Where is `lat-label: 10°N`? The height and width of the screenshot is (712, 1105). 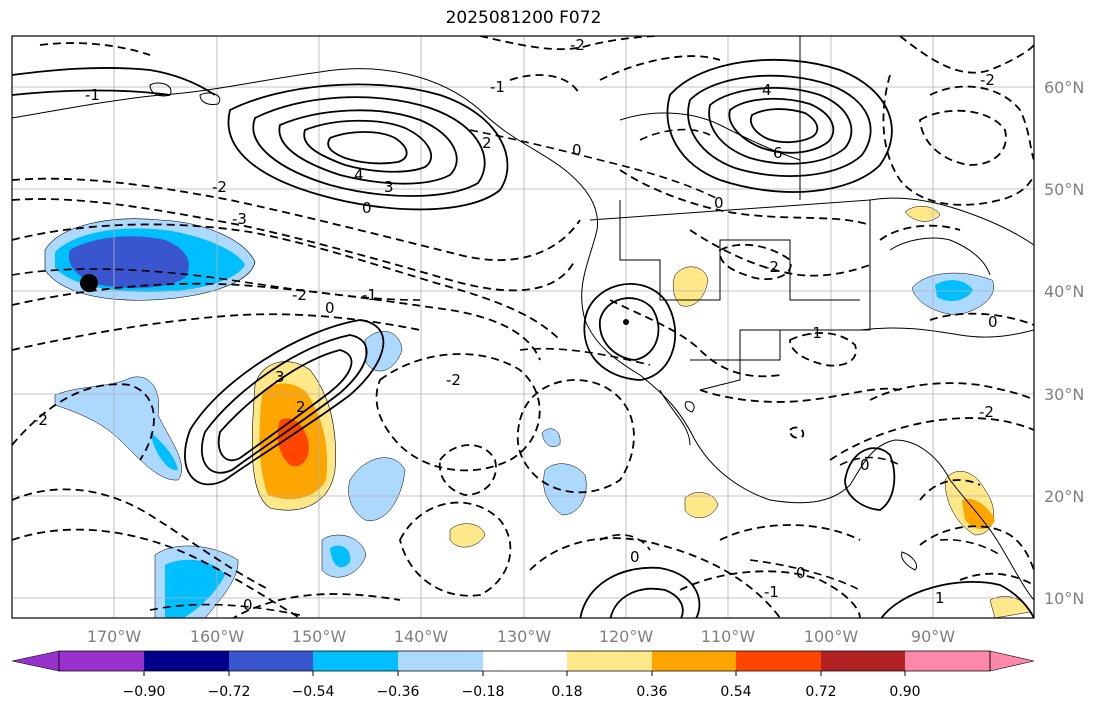 lat-label: 10°N is located at coordinates (1064, 598).